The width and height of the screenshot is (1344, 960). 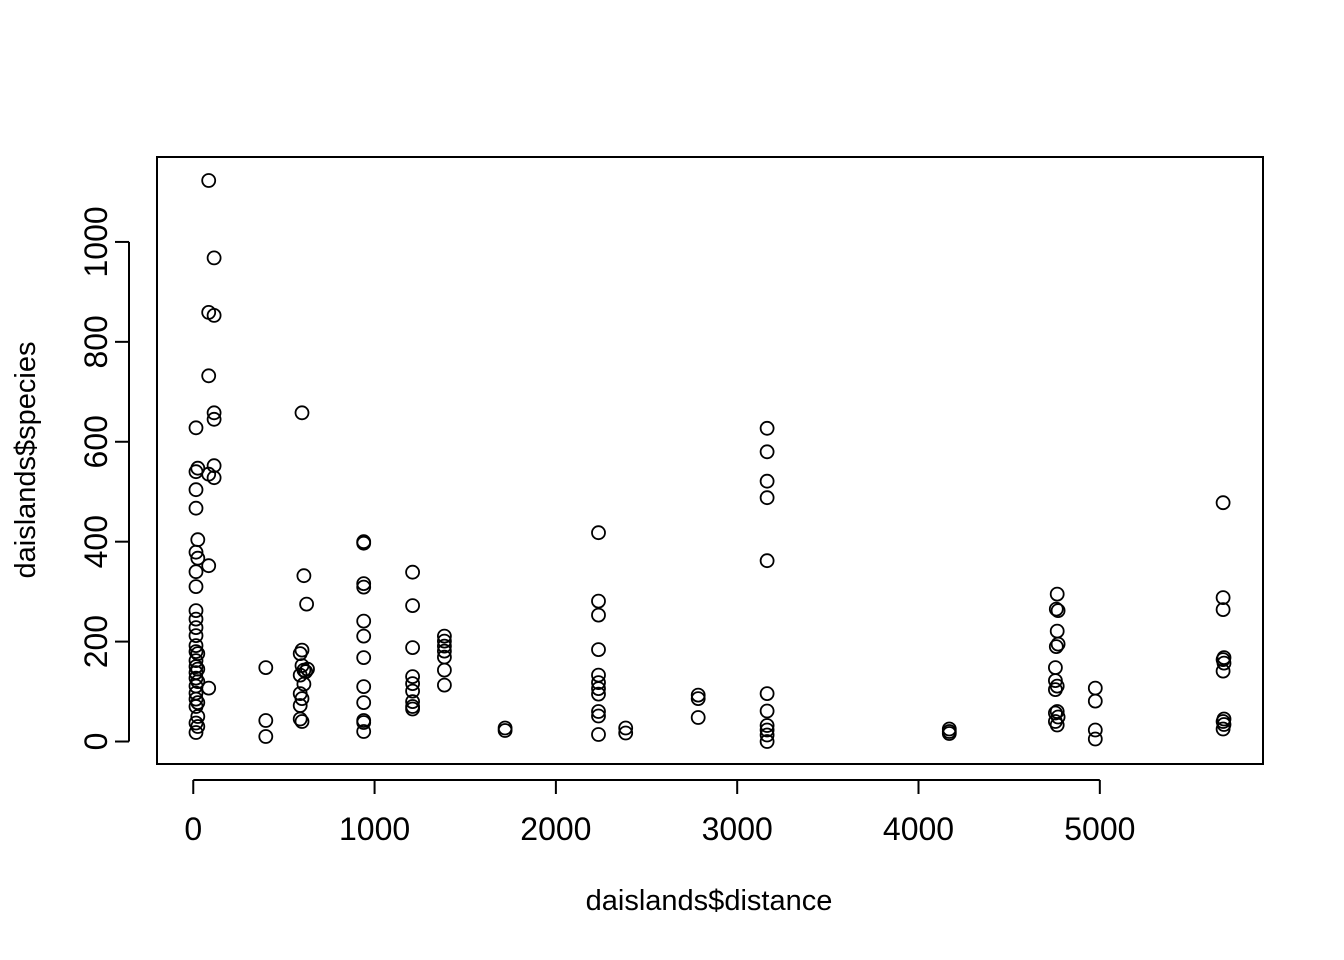 What do you see at coordinates (96, 341) in the screenshot?
I see `y-tick-label: 800` at bounding box center [96, 341].